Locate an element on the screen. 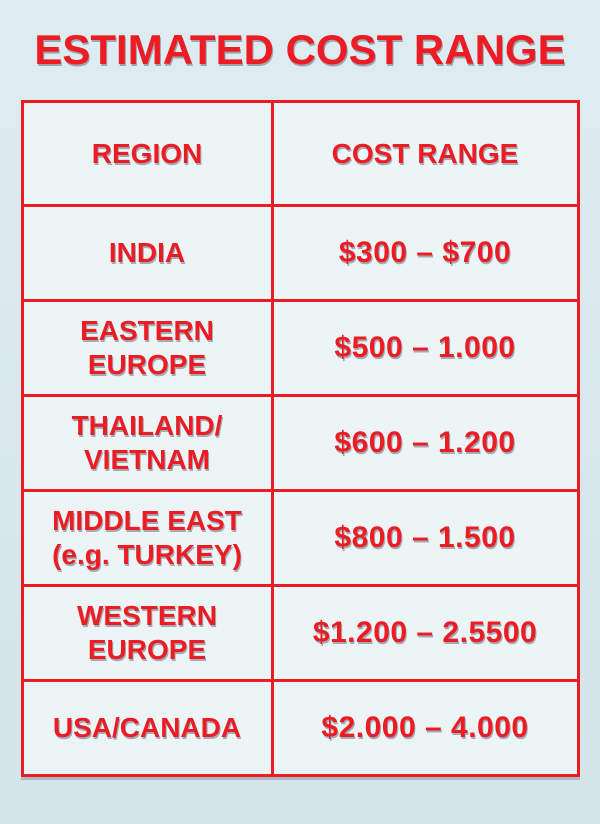 This screenshot has height=824, width=600. region-cell: THAILAND/ VIETNAM is located at coordinates (147, 443).